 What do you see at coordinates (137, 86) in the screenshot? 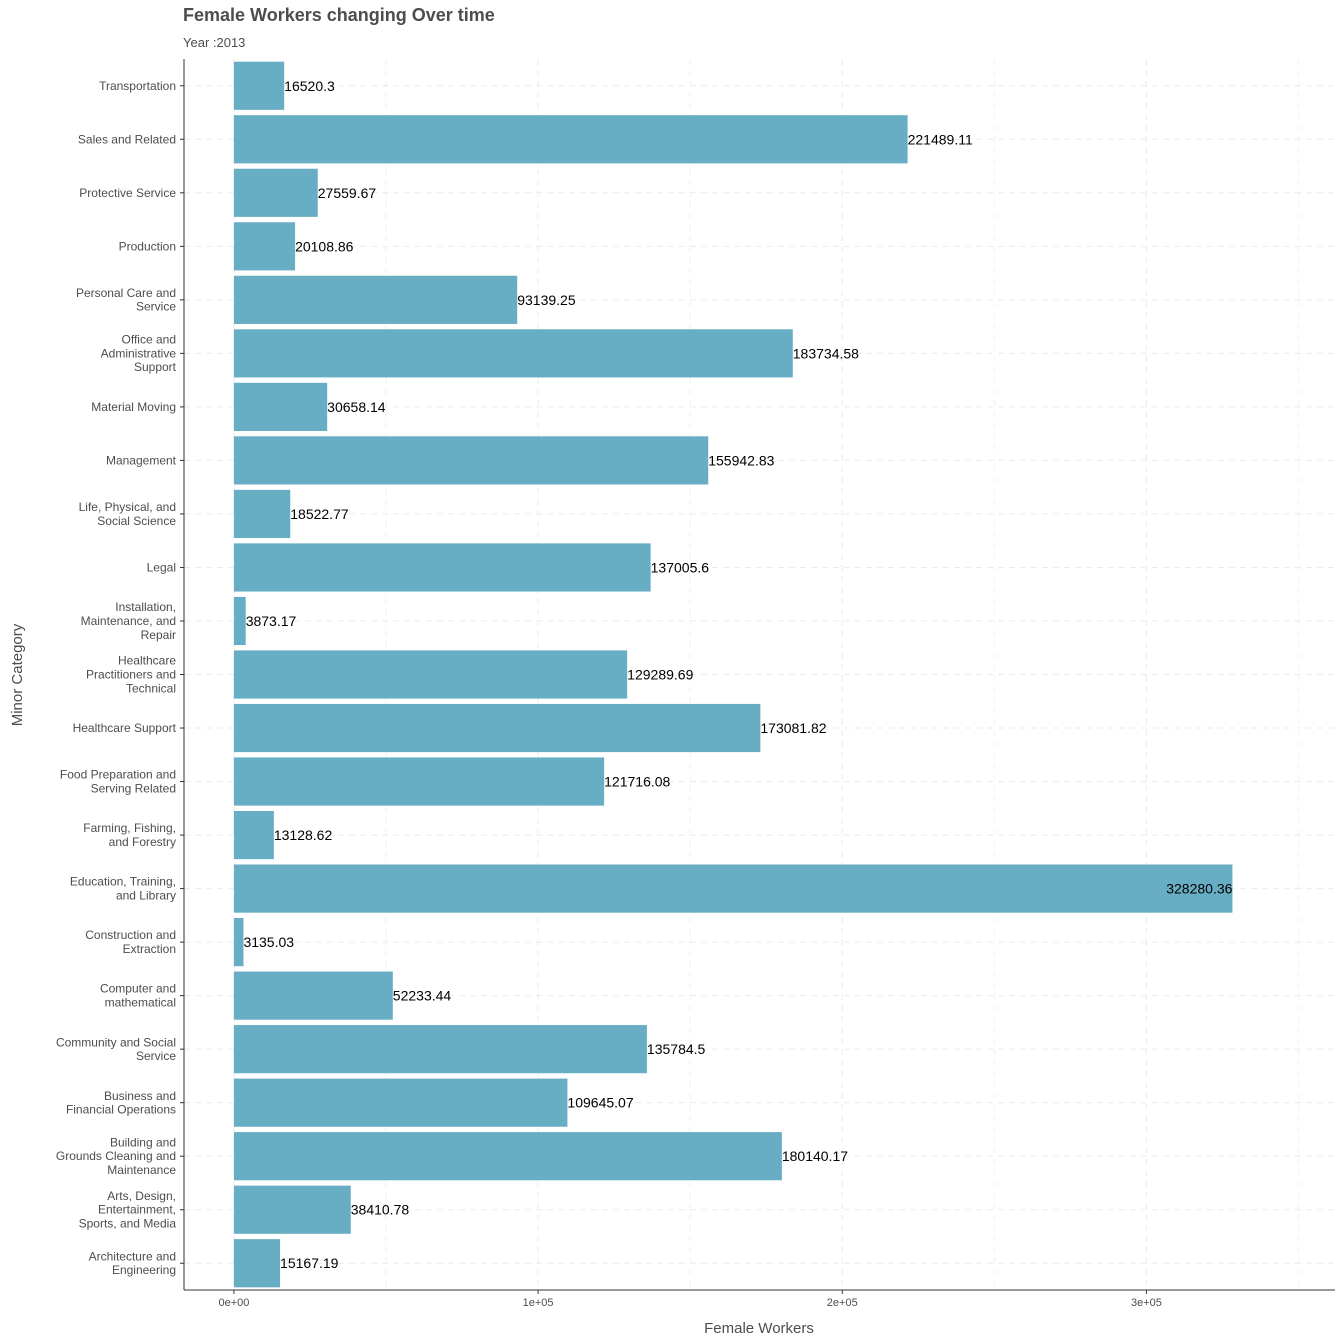
I see `y-tick-label: Transportation` at bounding box center [137, 86].